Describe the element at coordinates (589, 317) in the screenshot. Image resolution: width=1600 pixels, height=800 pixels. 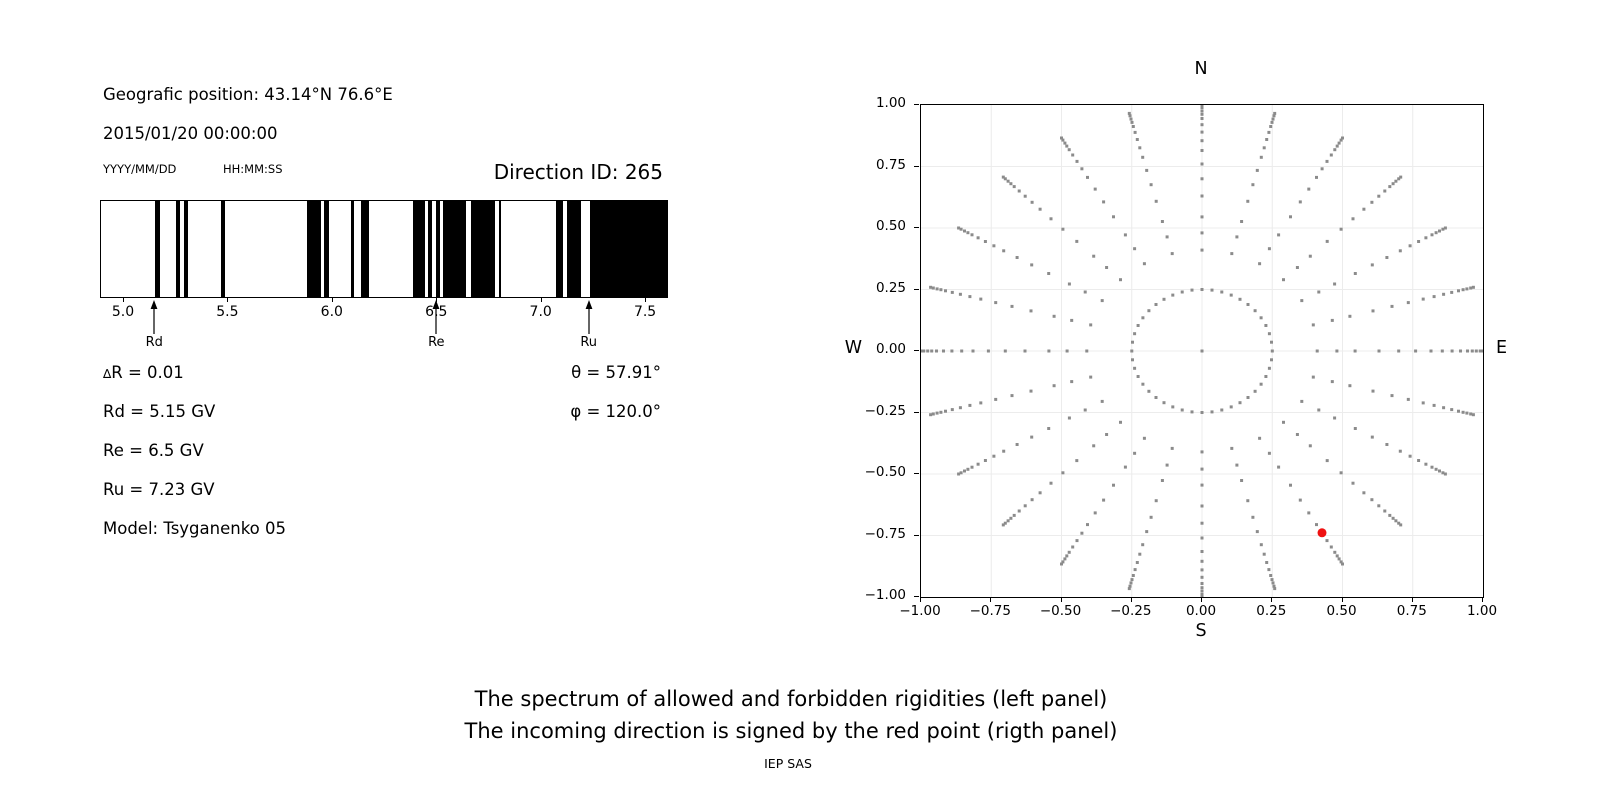
I see `ru-arrow` at that location.